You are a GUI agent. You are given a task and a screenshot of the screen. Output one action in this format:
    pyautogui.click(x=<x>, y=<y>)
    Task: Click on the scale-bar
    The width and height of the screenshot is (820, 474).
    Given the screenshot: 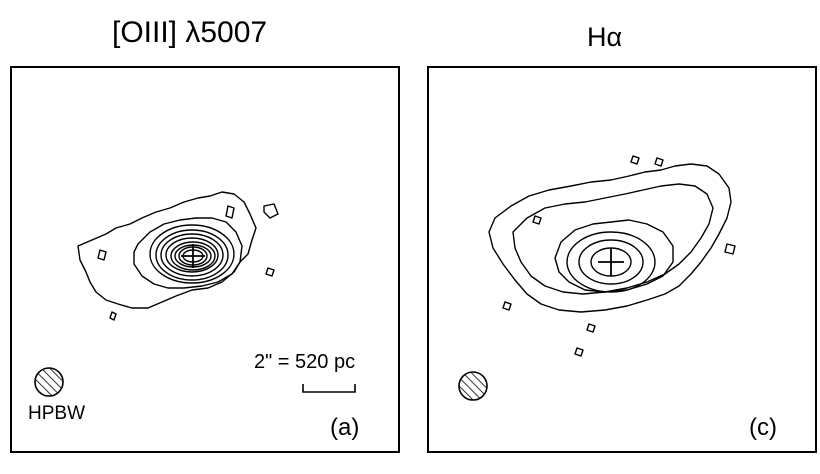 What is the action you would take?
    pyautogui.click(x=329, y=388)
    